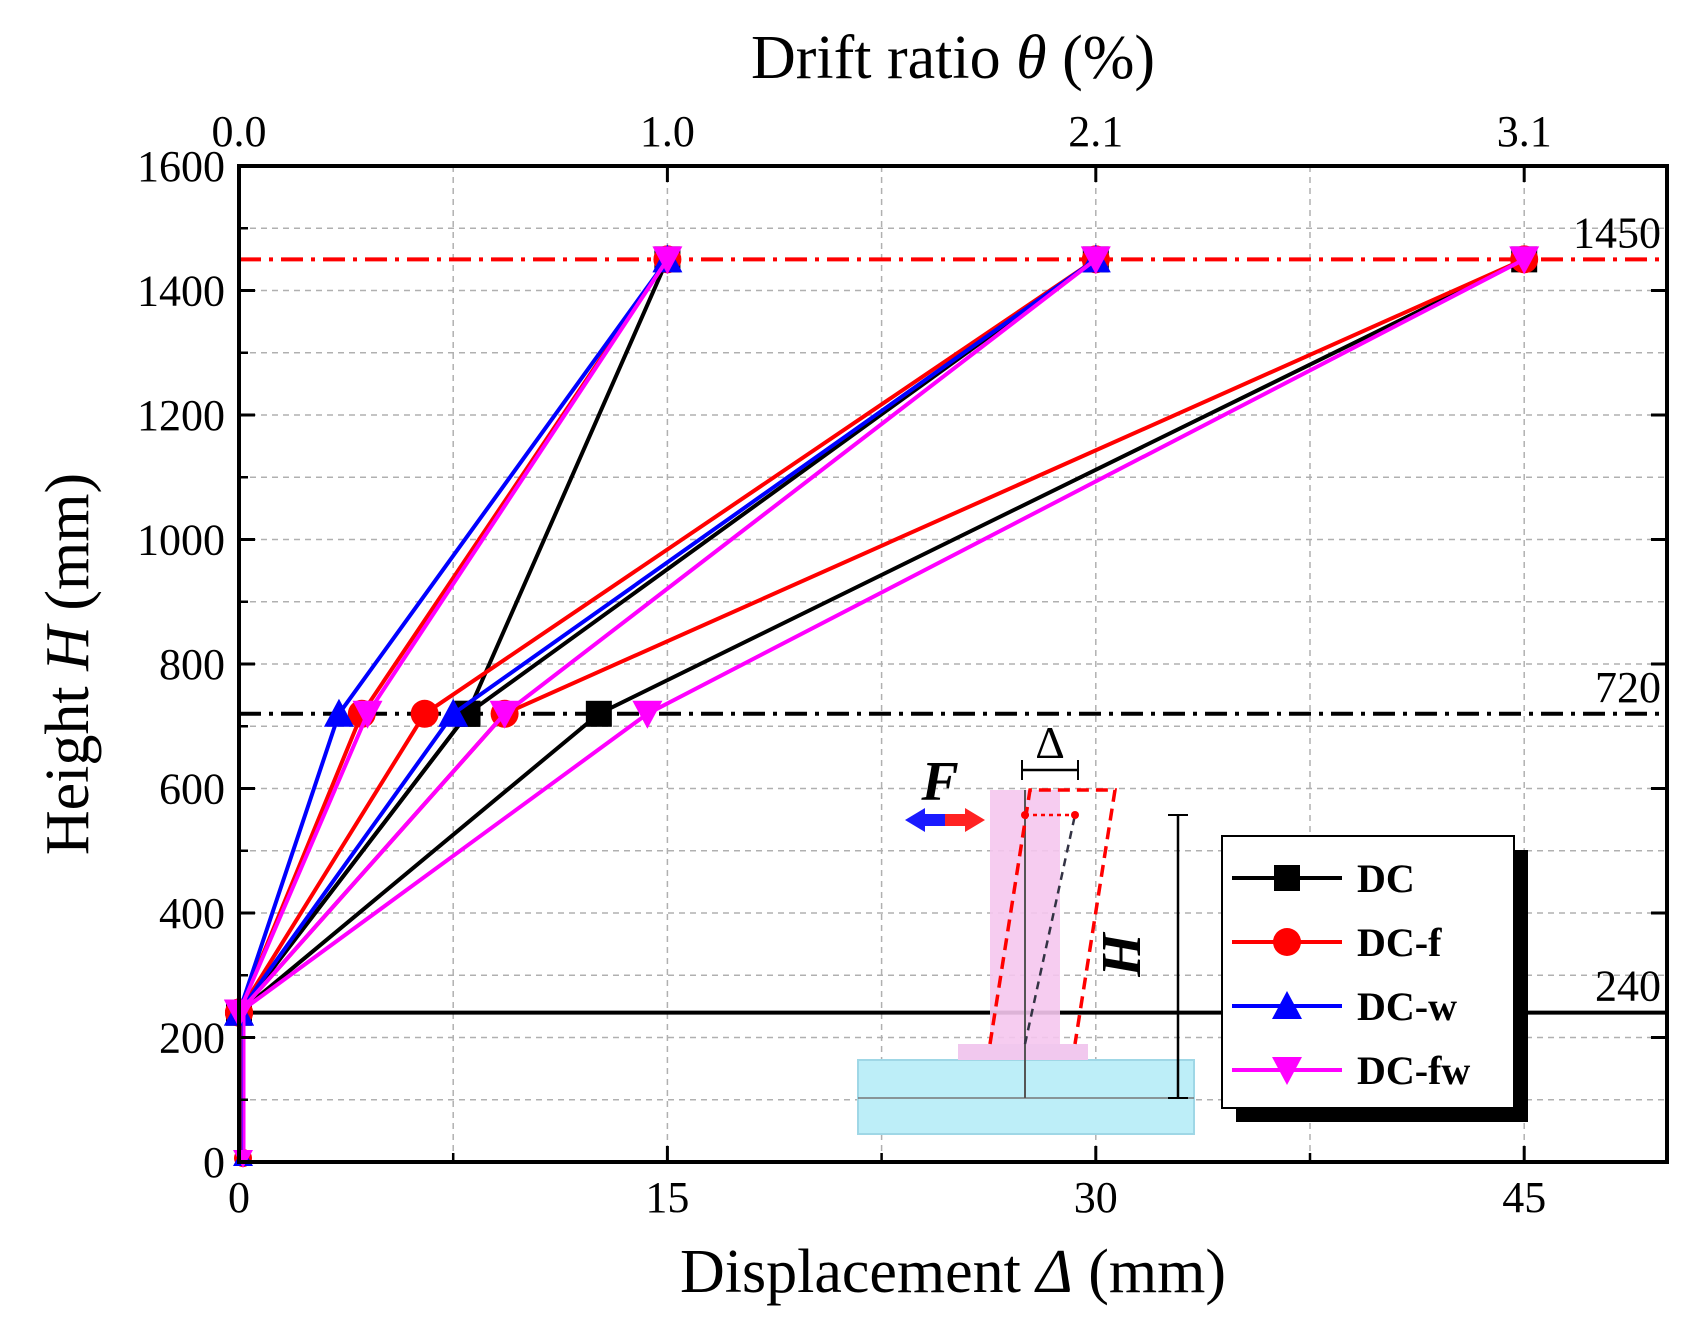 Image resolution: width=1682 pixels, height=1332 pixels. I want to click on inset-force-label: F, so click(939, 782).